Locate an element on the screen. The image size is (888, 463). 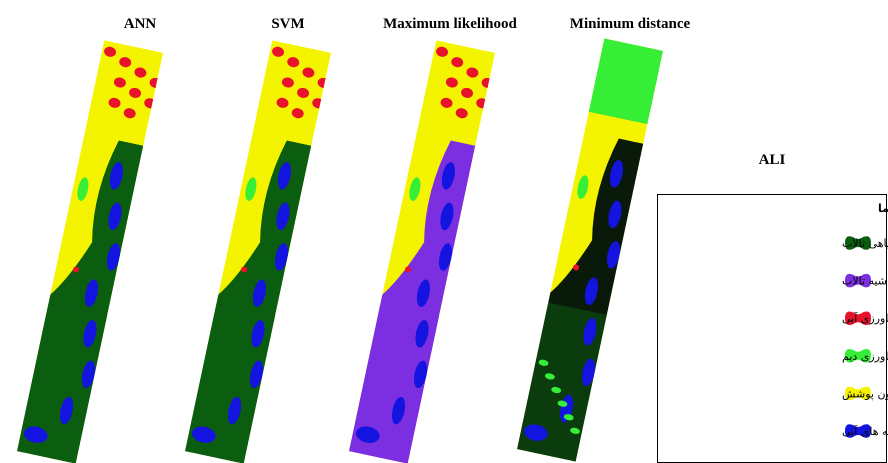
panel-title: Minimum distance is located at coordinates (630, 24).